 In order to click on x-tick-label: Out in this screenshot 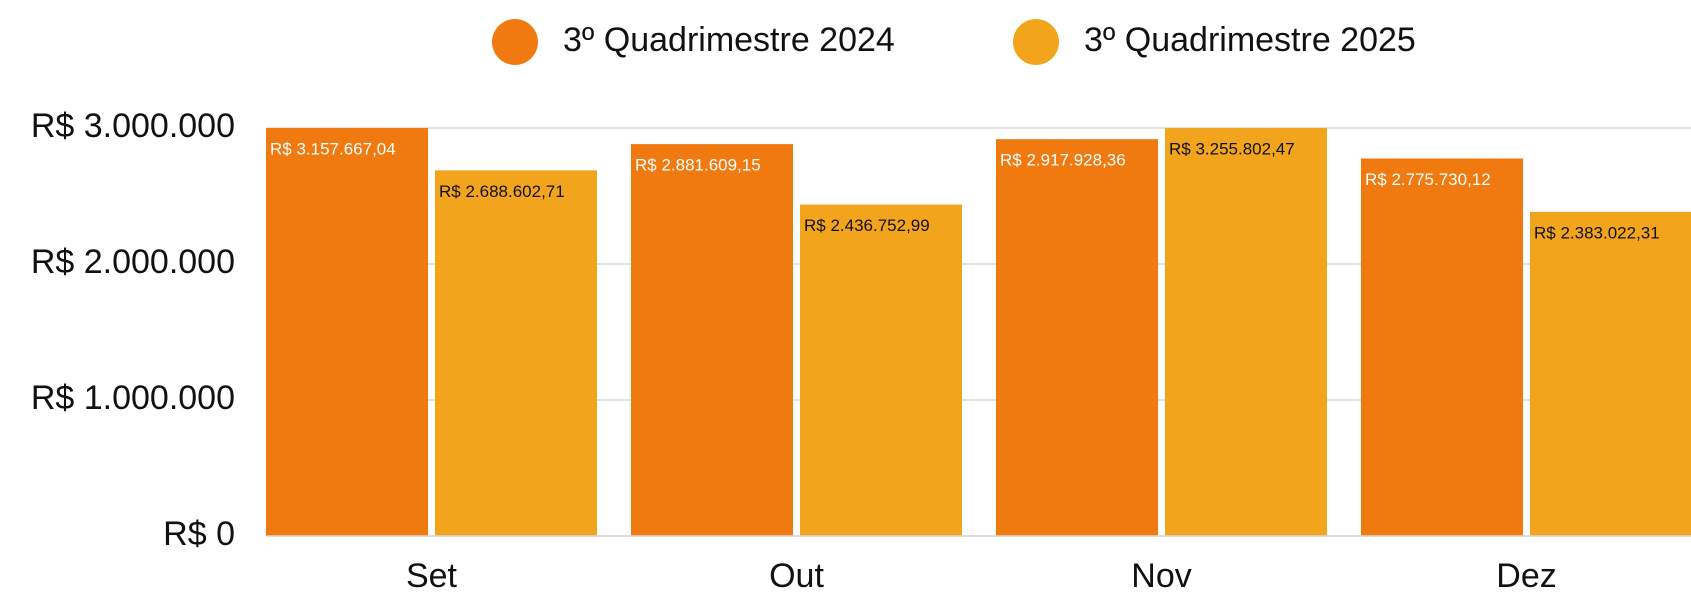, I will do `click(796, 576)`.